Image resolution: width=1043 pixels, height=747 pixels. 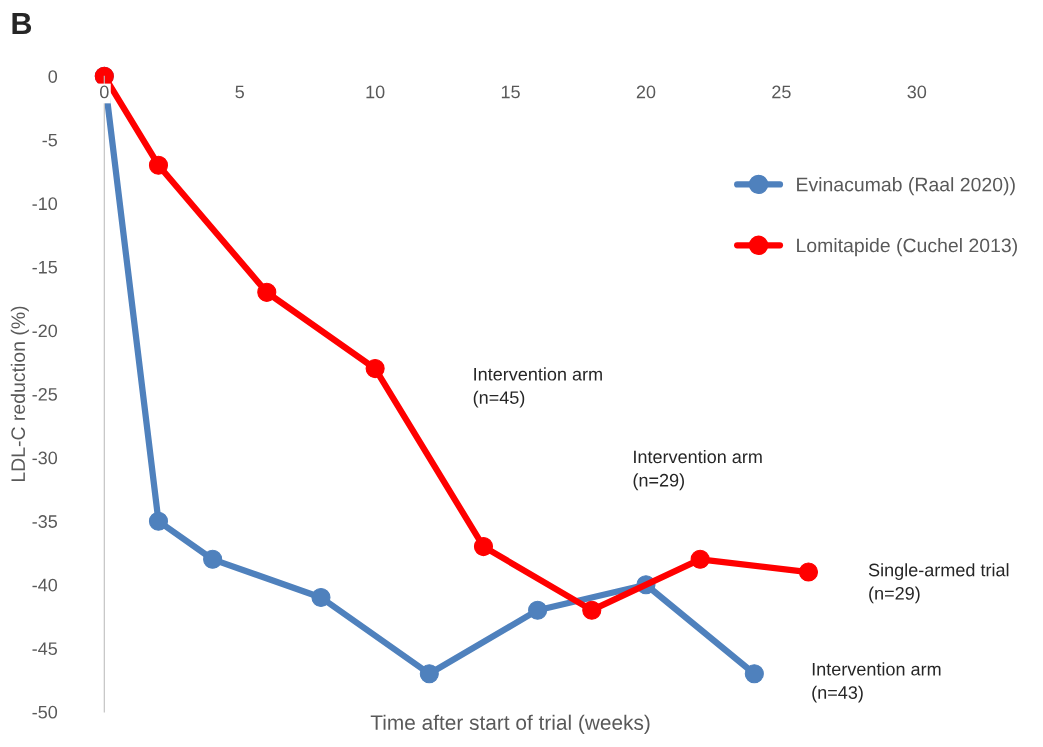 What do you see at coordinates (53, 76) in the screenshot?
I see `y-tick-label: 0` at bounding box center [53, 76].